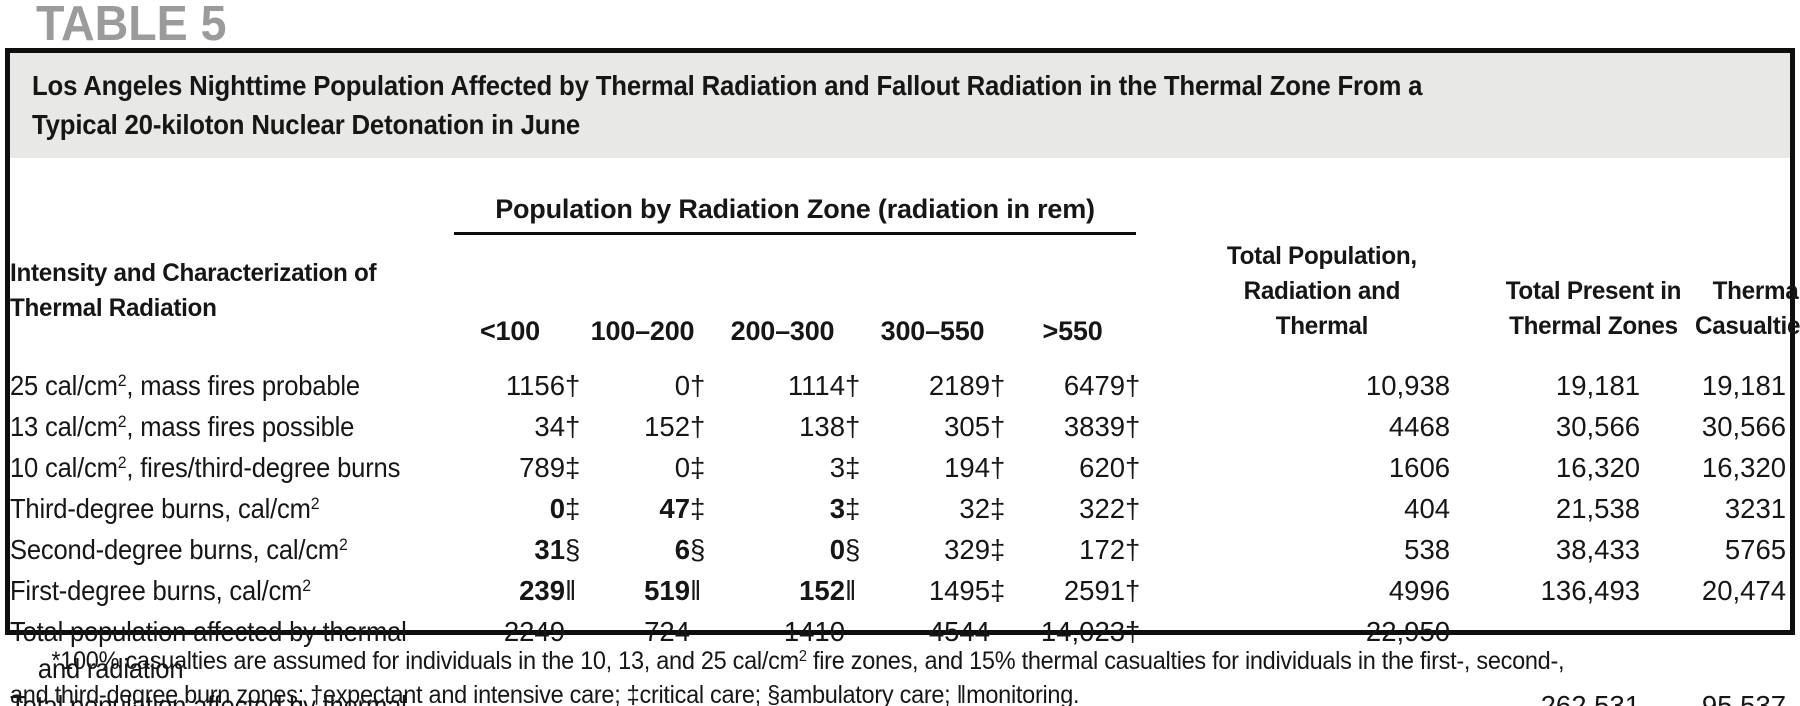 This screenshot has height=706, width=1800. Describe the element at coordinates (982, 508) in the screenshot. I see `value-cell: 32‡` at that location.